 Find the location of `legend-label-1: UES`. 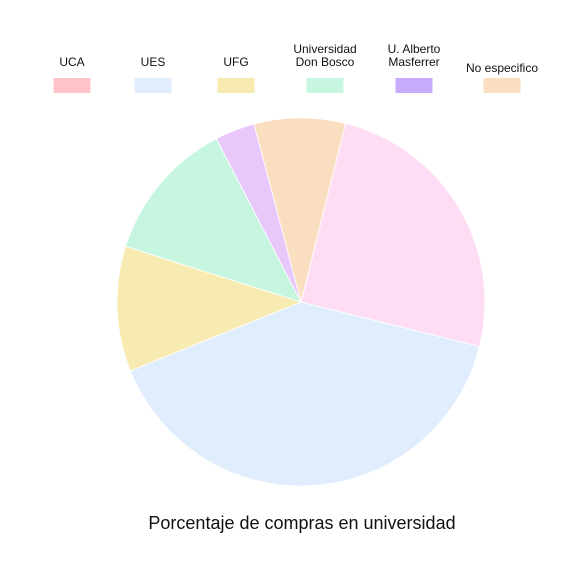

legend-label-1: UES is located at coordinates (153, 62).